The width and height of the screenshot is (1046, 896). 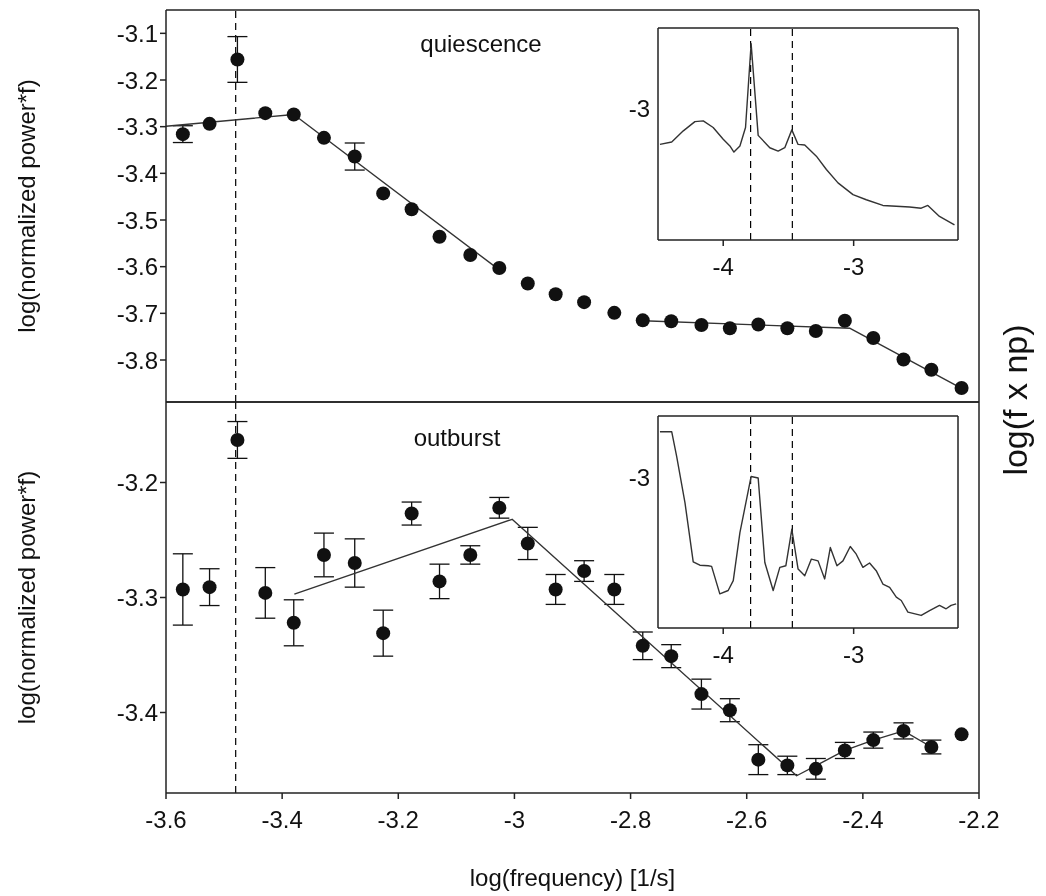 What do you see at coordinates (1015, 400) in the screenshot?
I see `y-axis-title: log(f x np)` at bounding box center [1015, 400].